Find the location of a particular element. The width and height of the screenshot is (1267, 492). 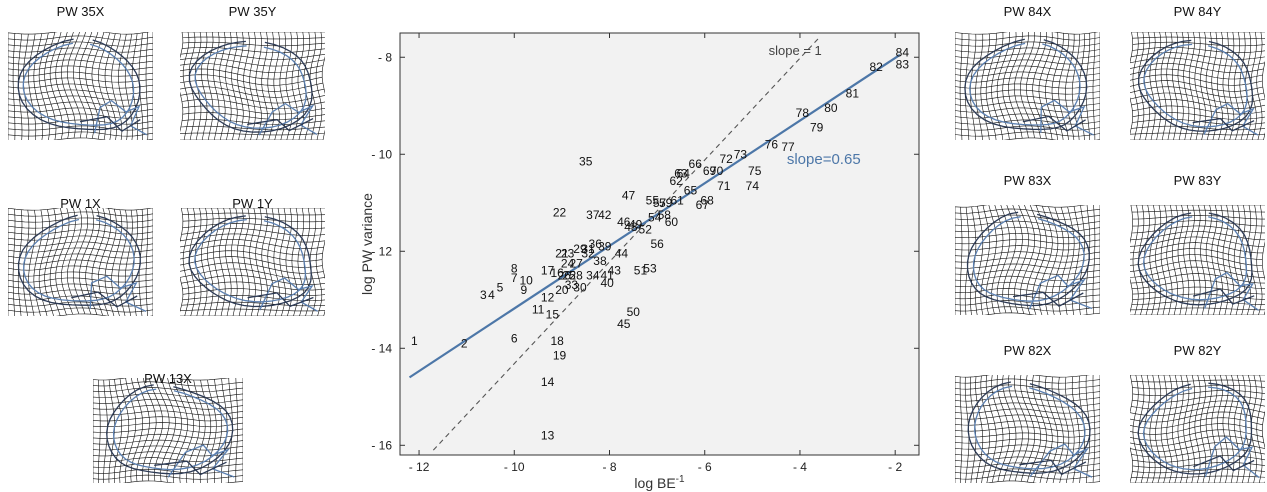

data-point-label: 11 is located at coordinates (538, 309).